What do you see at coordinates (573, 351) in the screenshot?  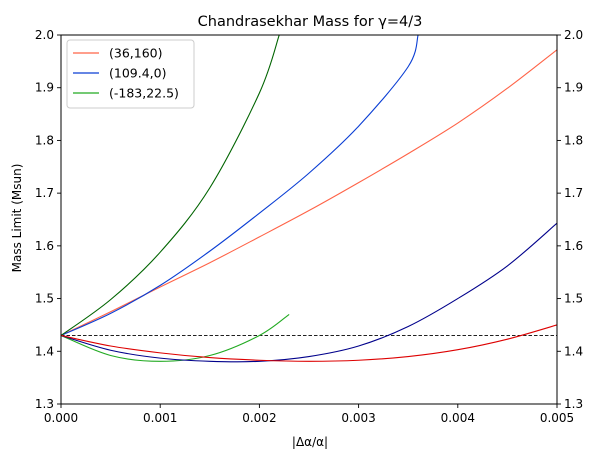 I see `right-y-tick-label: 1.4` at bounding box center [573, 351].